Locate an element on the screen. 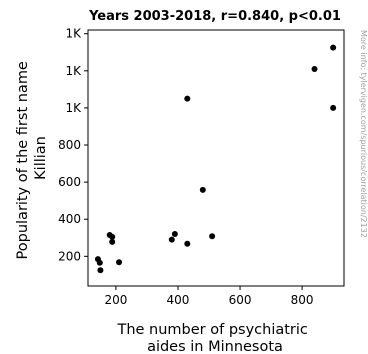 This screenshot has width=368, height=354. x-axis-label-line-1: The number of psychiatric is located at coordinates (211, 330).